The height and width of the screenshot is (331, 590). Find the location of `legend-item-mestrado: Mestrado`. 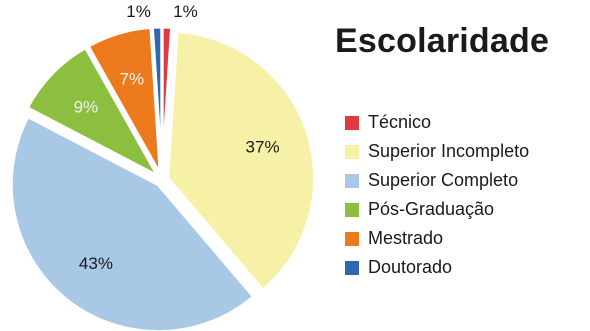

legend-item-mestrado: Mestrado is located at coordinates (437, 238).